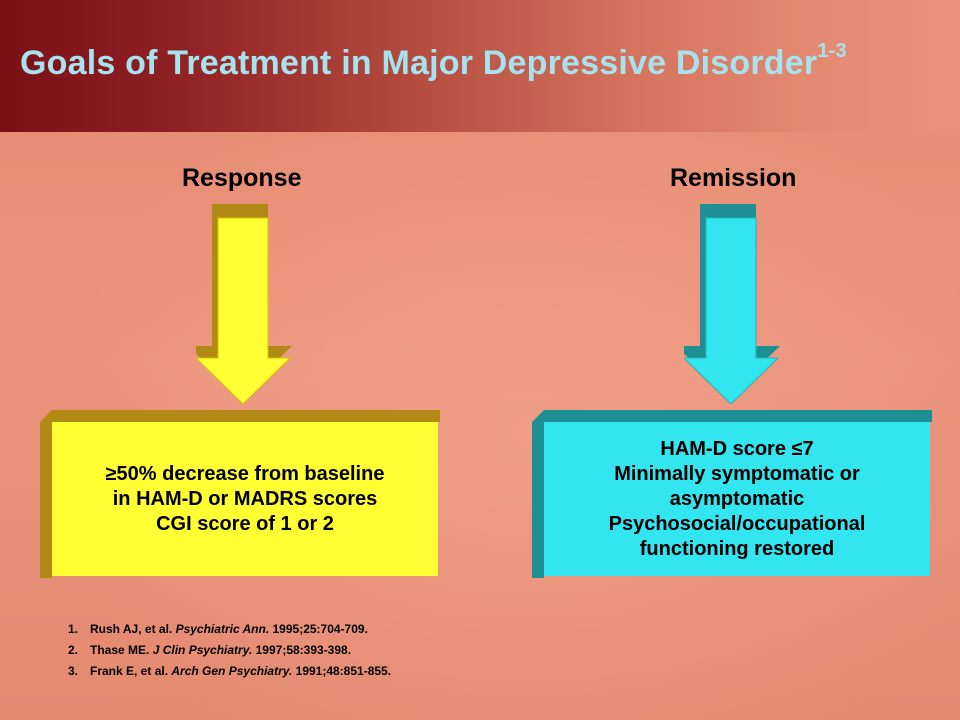 This screenshot has width=960, height=720. What do you see at coordinates (73, 629) in the screenshot?
I see `reference-number: 1.` at bounding box center [73, 629].